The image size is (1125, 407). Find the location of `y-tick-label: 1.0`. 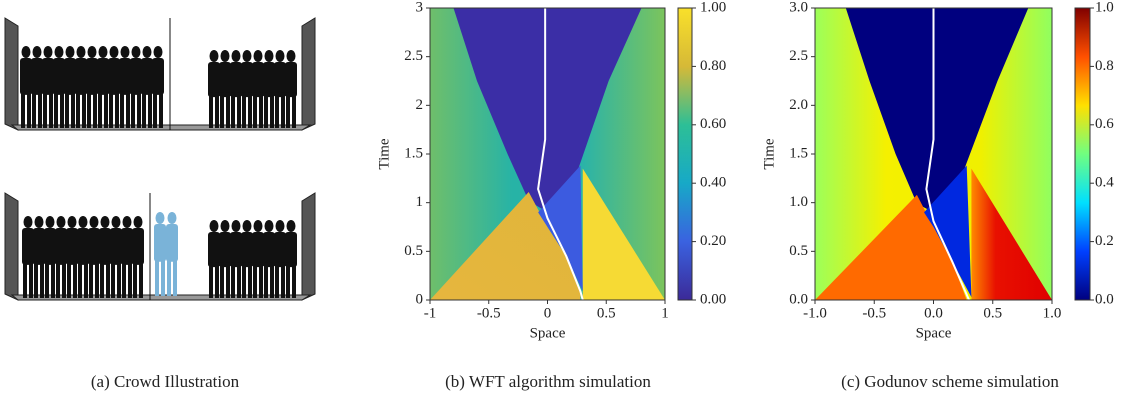

y-tick-label: 1.0 is located at coordinates (798, 202).